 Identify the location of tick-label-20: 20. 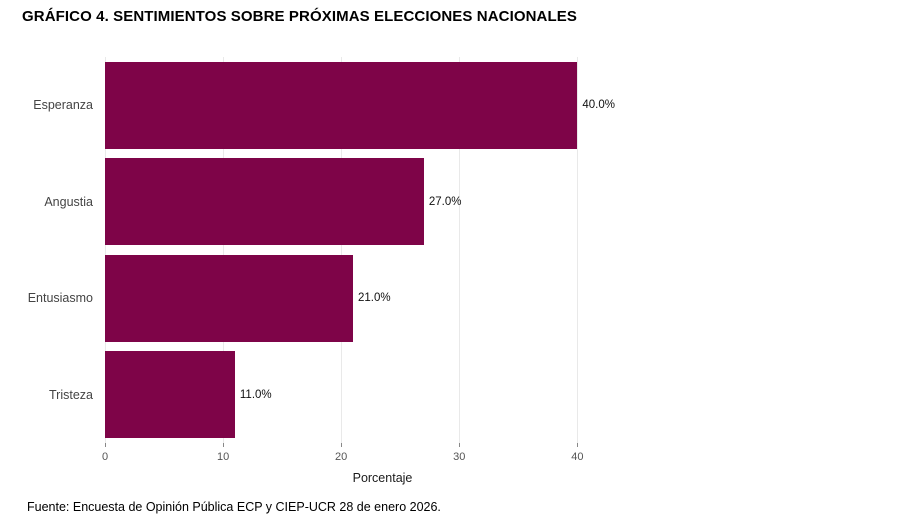
(341, 457).